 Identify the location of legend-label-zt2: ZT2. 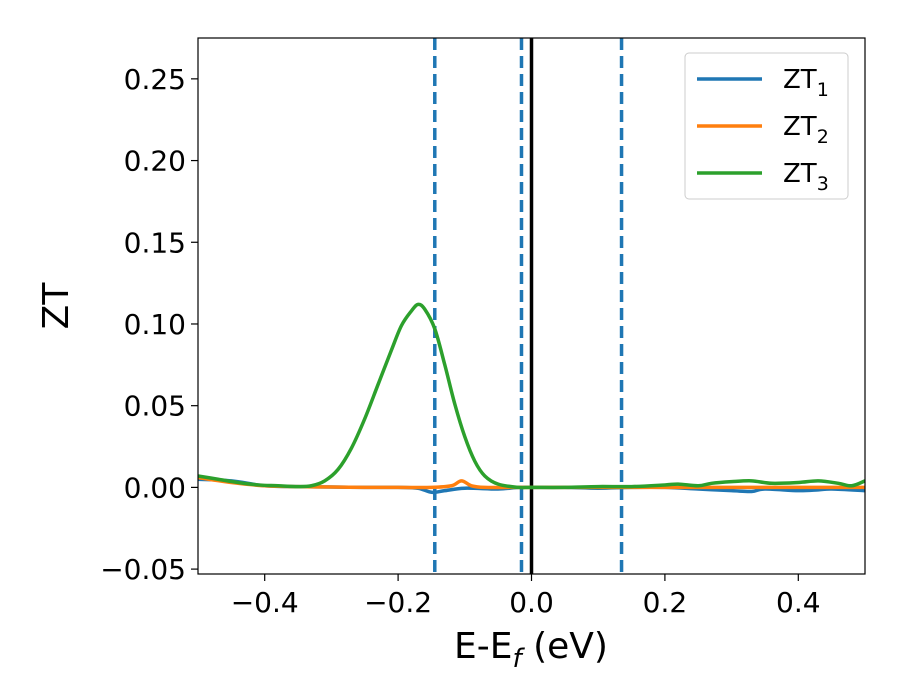
(806, 130).